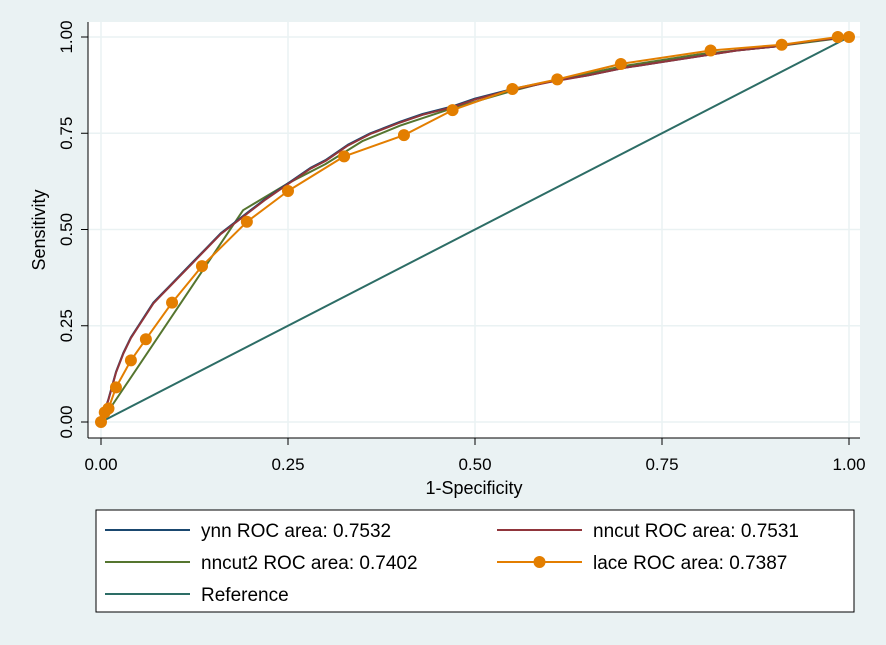 The image size is (886, 645). I want to click on y-tick-label: 1.00, so click(66, 36).